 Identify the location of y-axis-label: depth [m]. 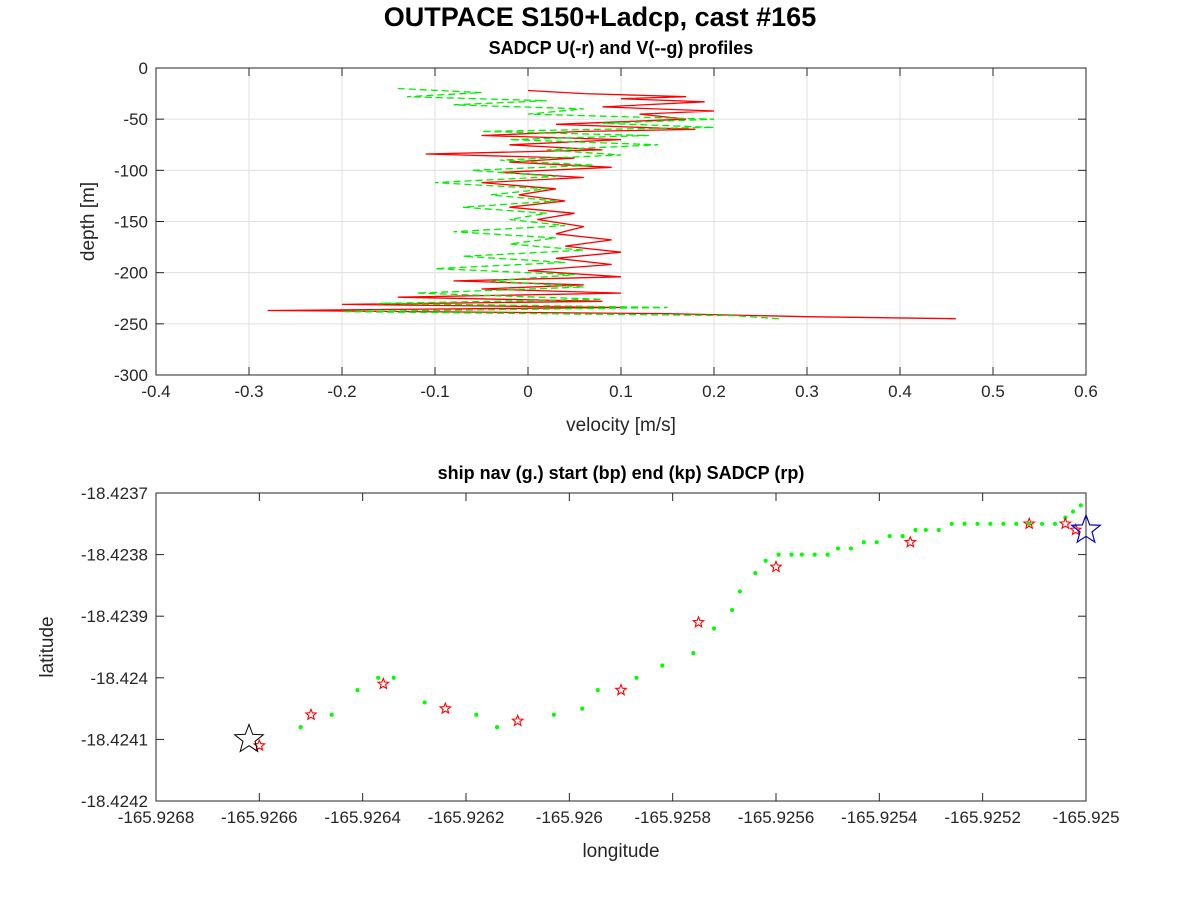
(88, 221).